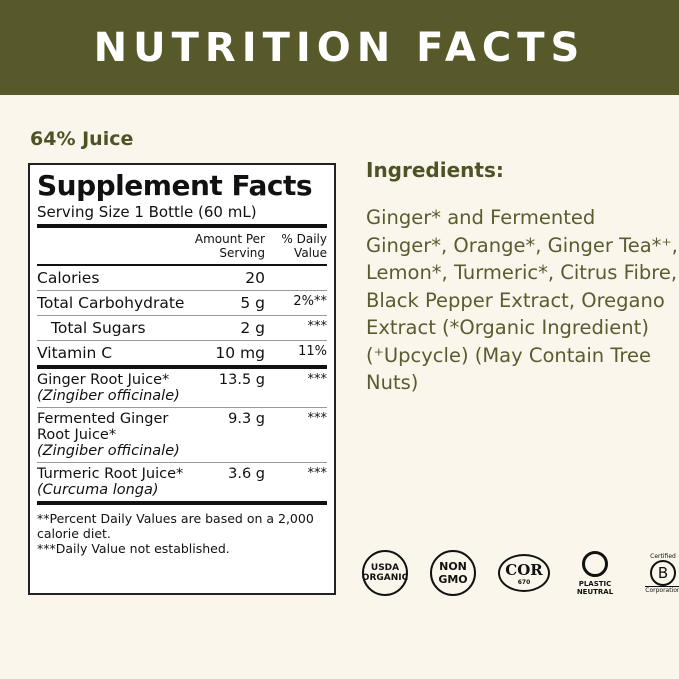 This screenshot has width=679, height=679. Describe the element at coordinates (103, 427) in the screenshot. I see `nutrient-name: Fermented Ginger Root Juice*` at that location.